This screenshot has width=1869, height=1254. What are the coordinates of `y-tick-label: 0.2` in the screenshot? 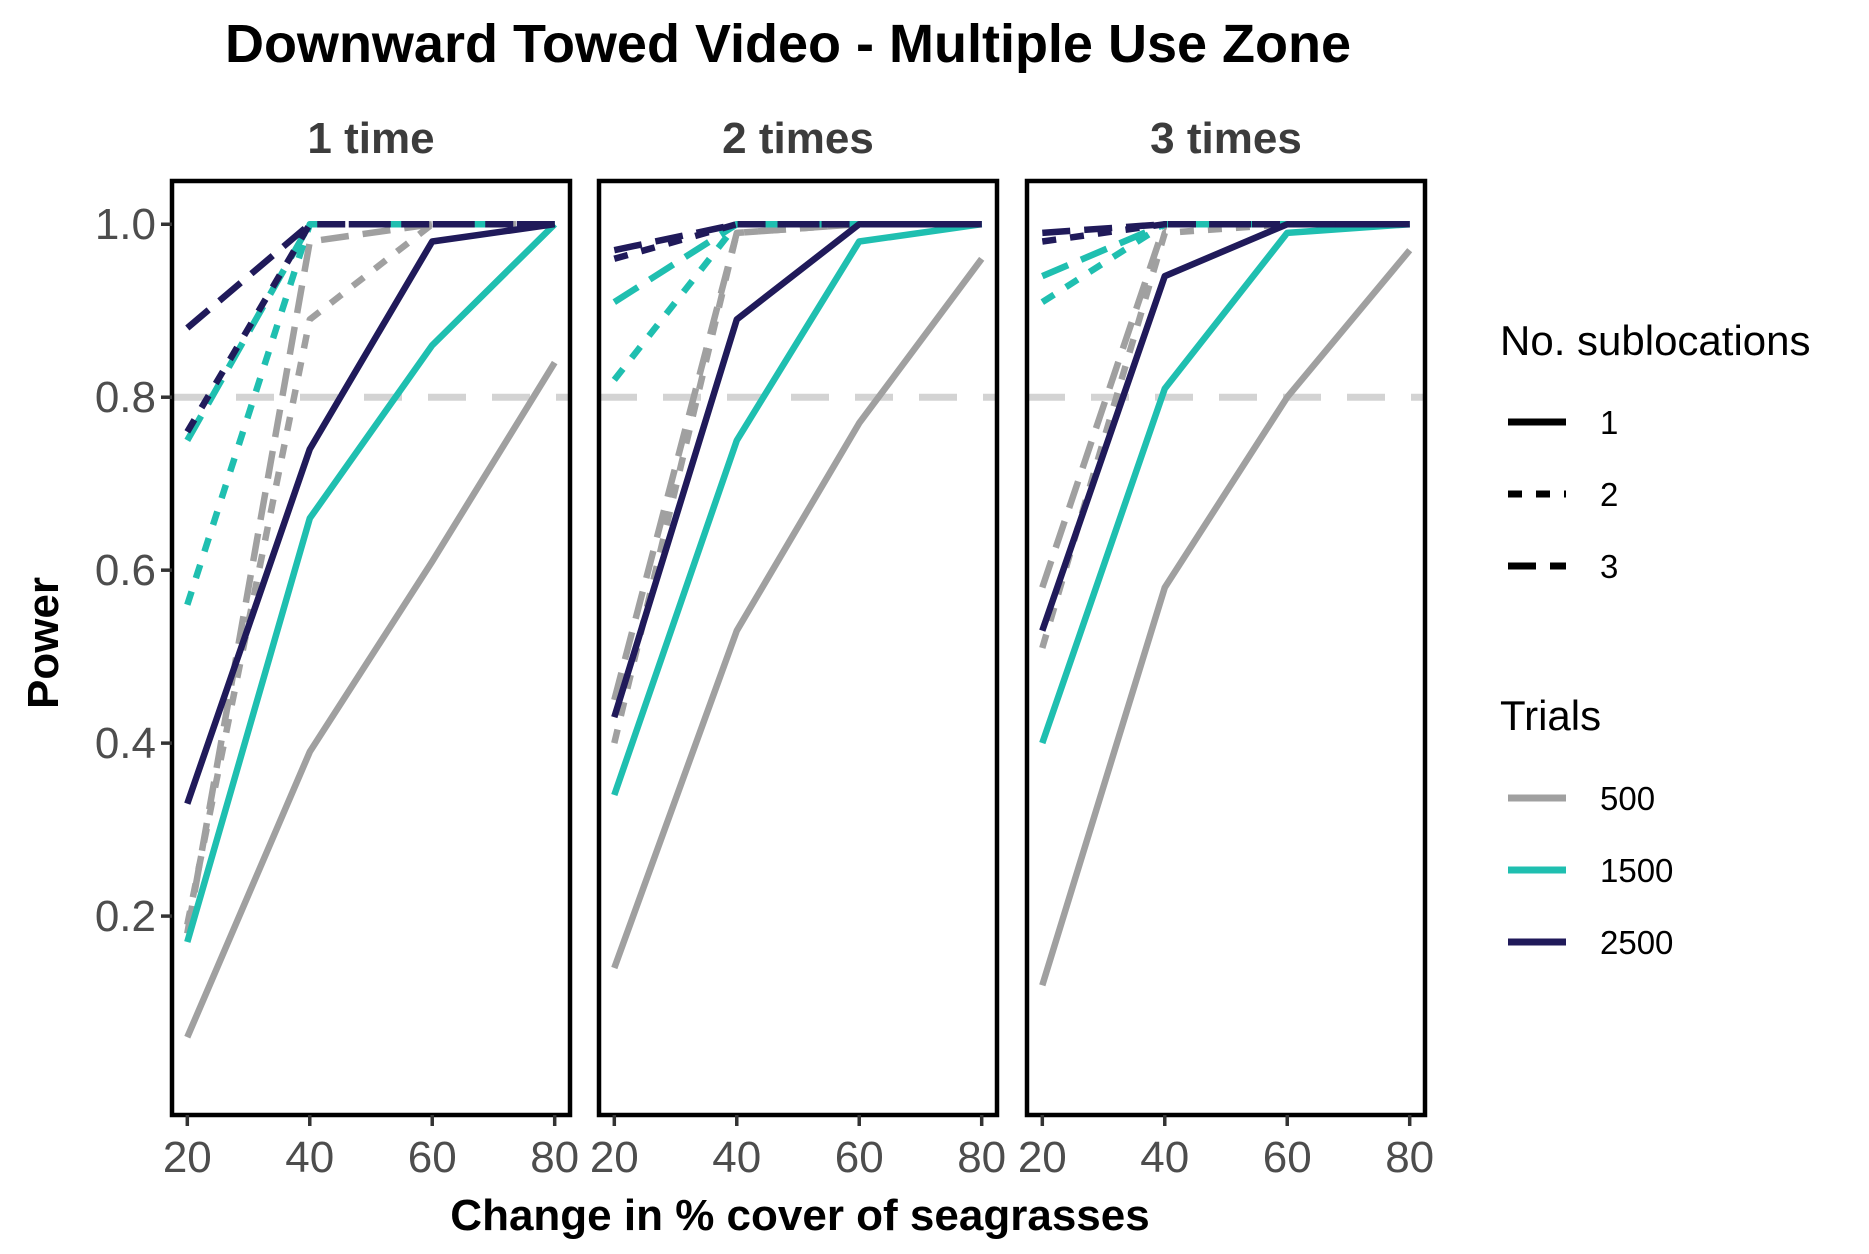 It's located at (125, 916).